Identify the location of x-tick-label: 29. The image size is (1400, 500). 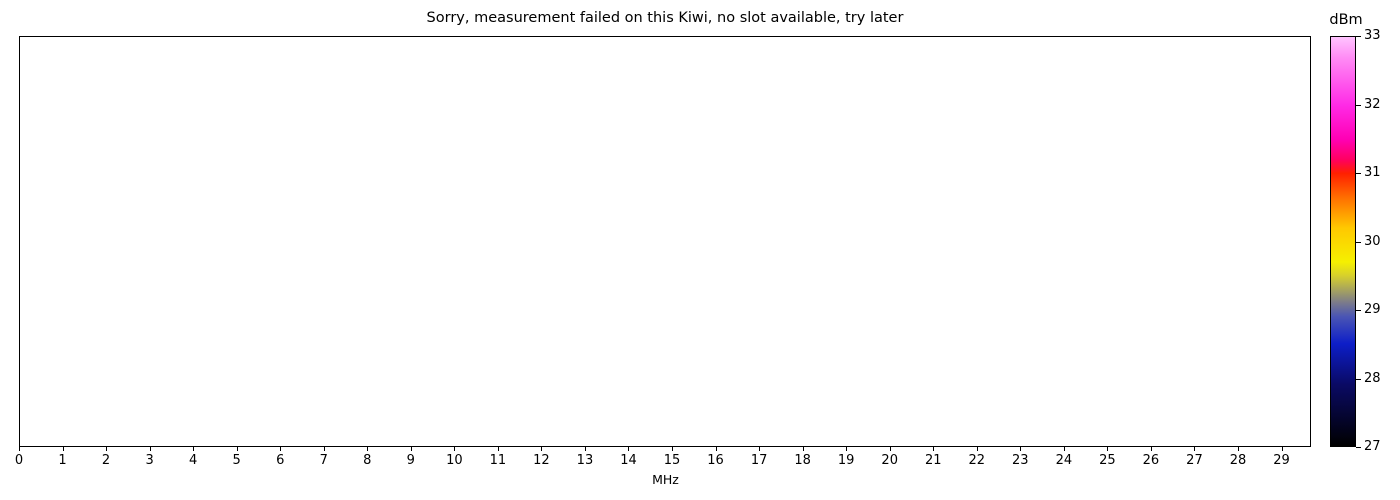
(1281, 460).